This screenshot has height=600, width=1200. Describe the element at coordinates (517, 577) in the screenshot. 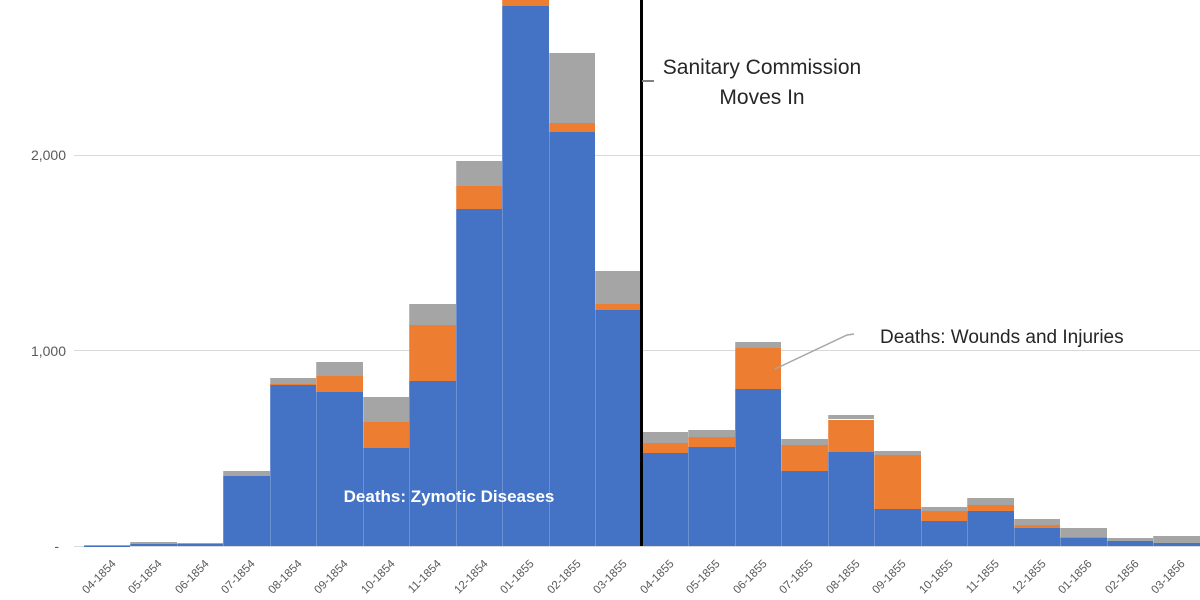

I see `x-axis-tick-label: 01-1855` at that location.